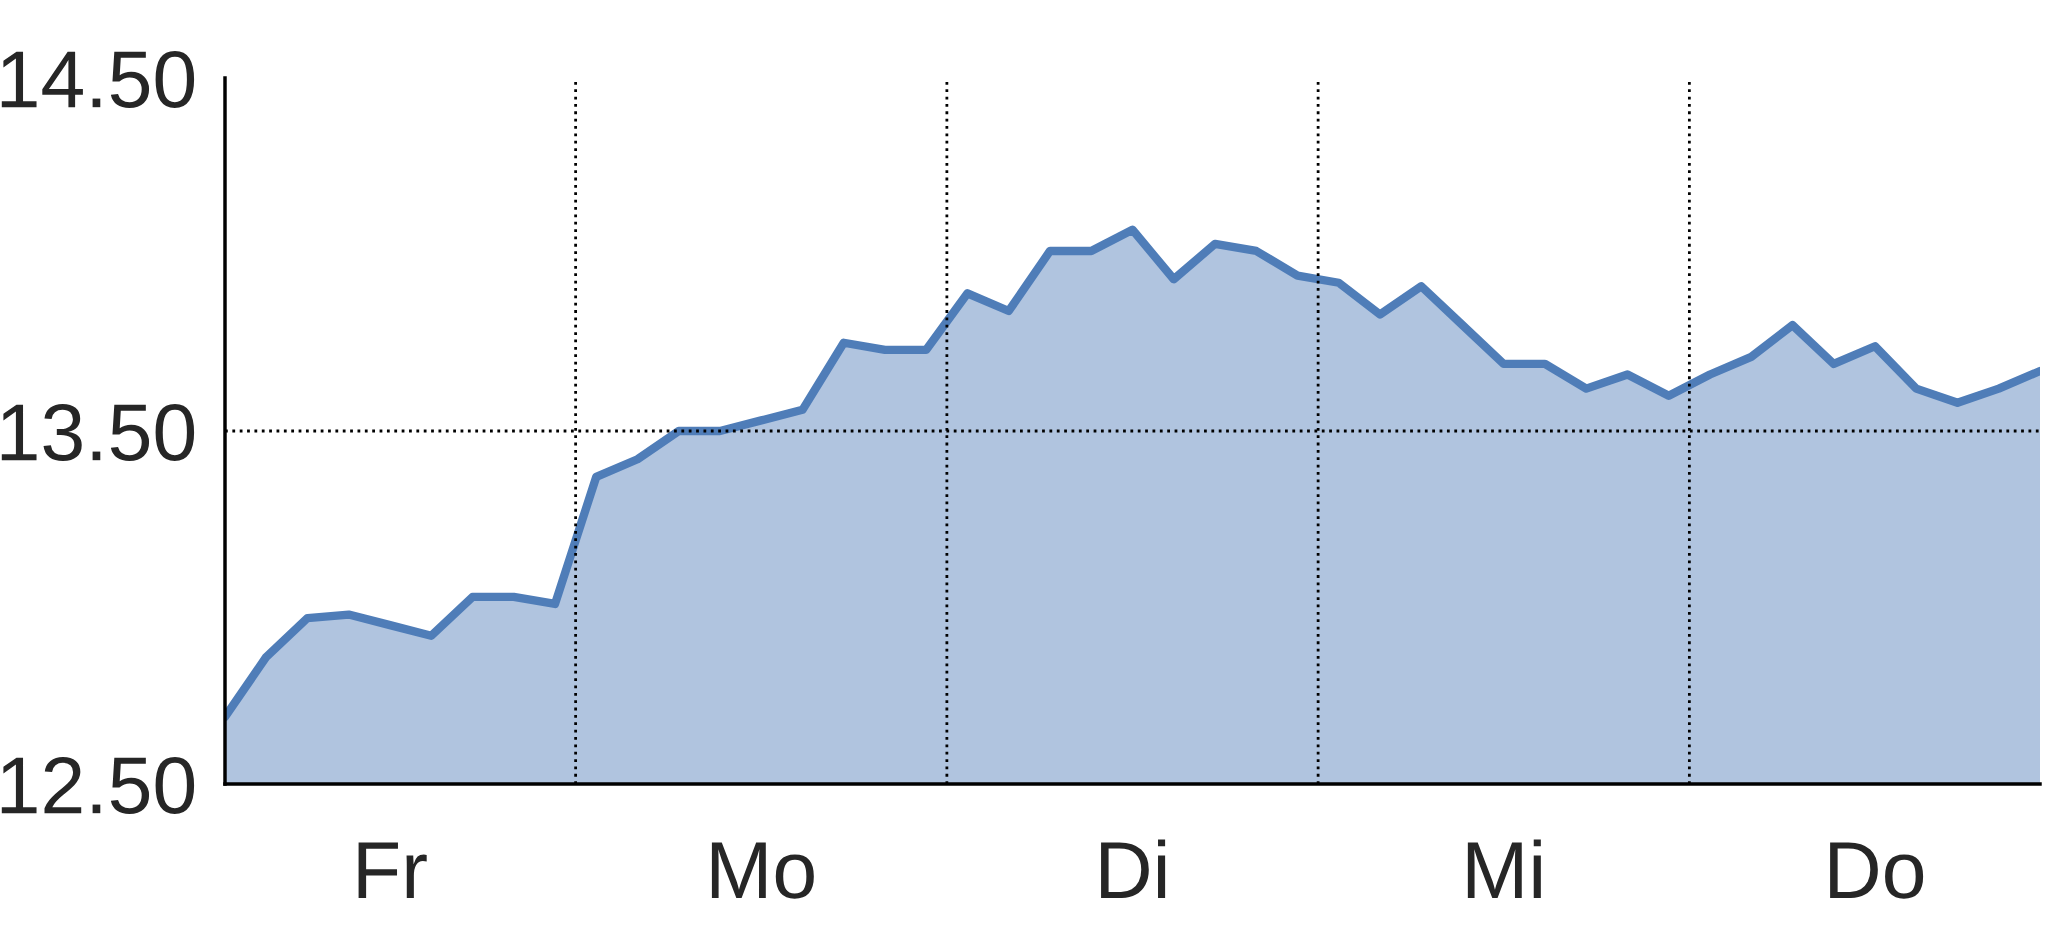 Image resolution: width=2048 pixels, height=937 pixels. What do you see at coordinates (1504, 868) in the screenshot?
I see `x-tick-label: Mi` at bounding box center [1504, 868].